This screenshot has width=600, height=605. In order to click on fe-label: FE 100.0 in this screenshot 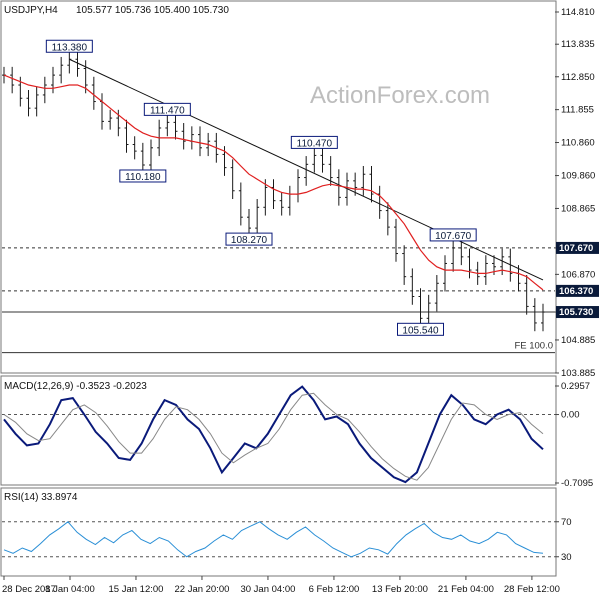, I will do `click(533, 346)`.